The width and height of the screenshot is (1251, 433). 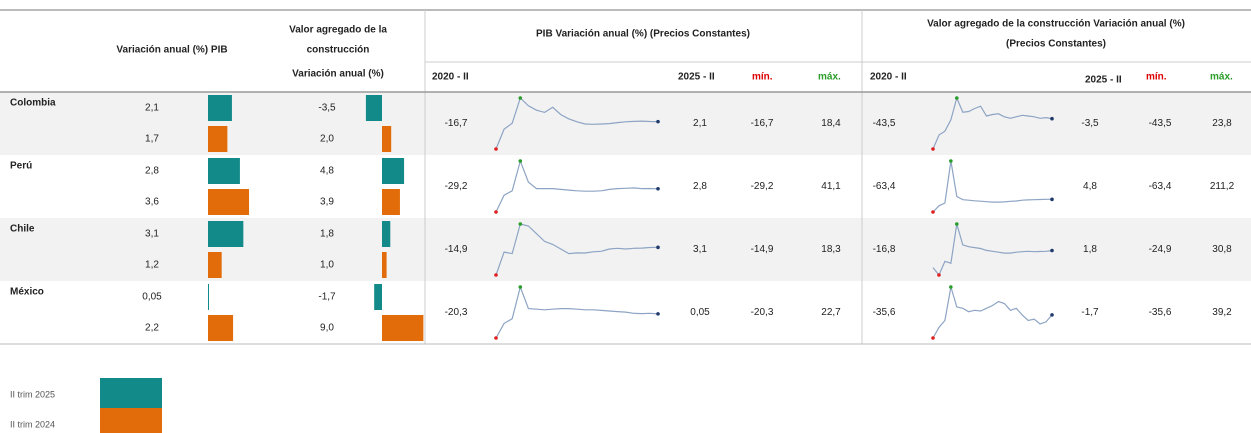 What do you see at coordinates (27, 292) in the screenshot?
I see `country: México` at bounding box center [27, 292].